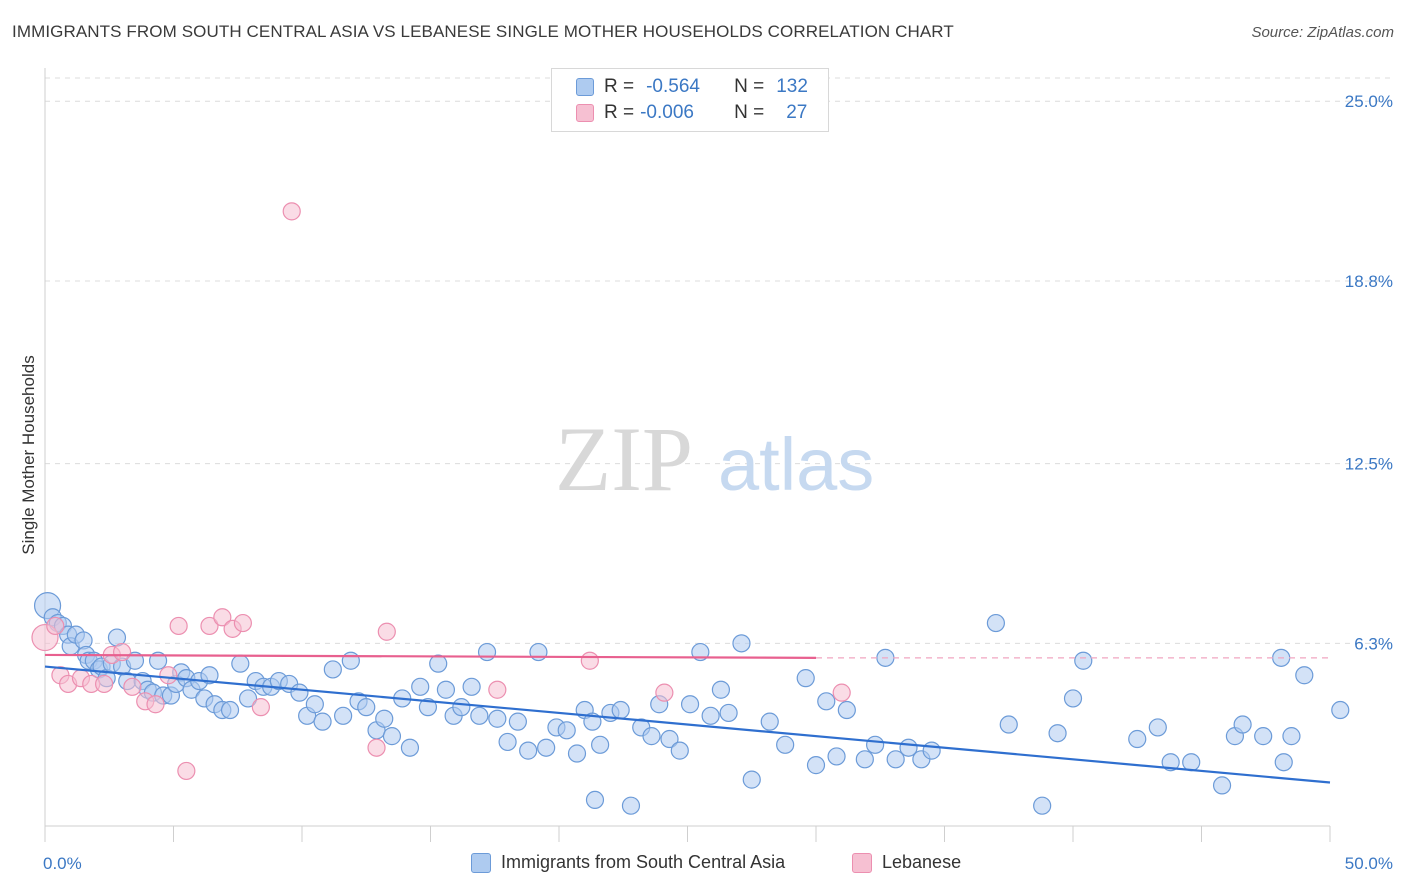 The height and width of the screenshot is (892, 1406). I want to click on series-name: Lebanese, so click(922, 862).